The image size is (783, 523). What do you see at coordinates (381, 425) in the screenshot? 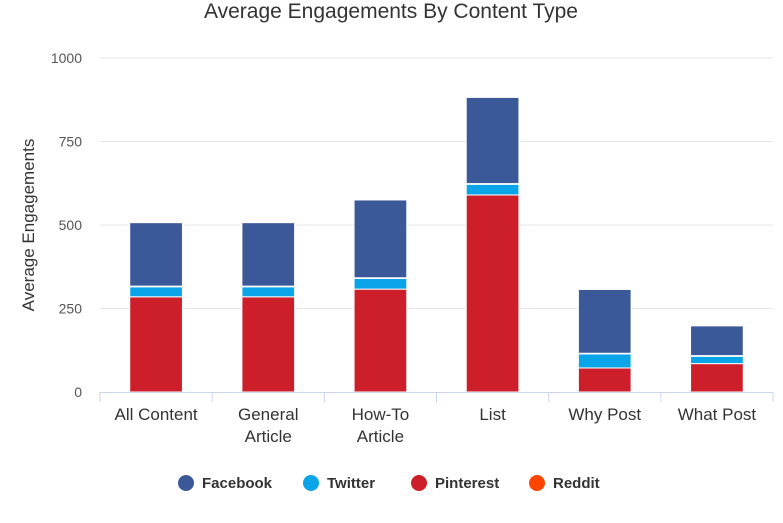
I see `x-tick-label: How-To Article` at bounding box center [381, 425].